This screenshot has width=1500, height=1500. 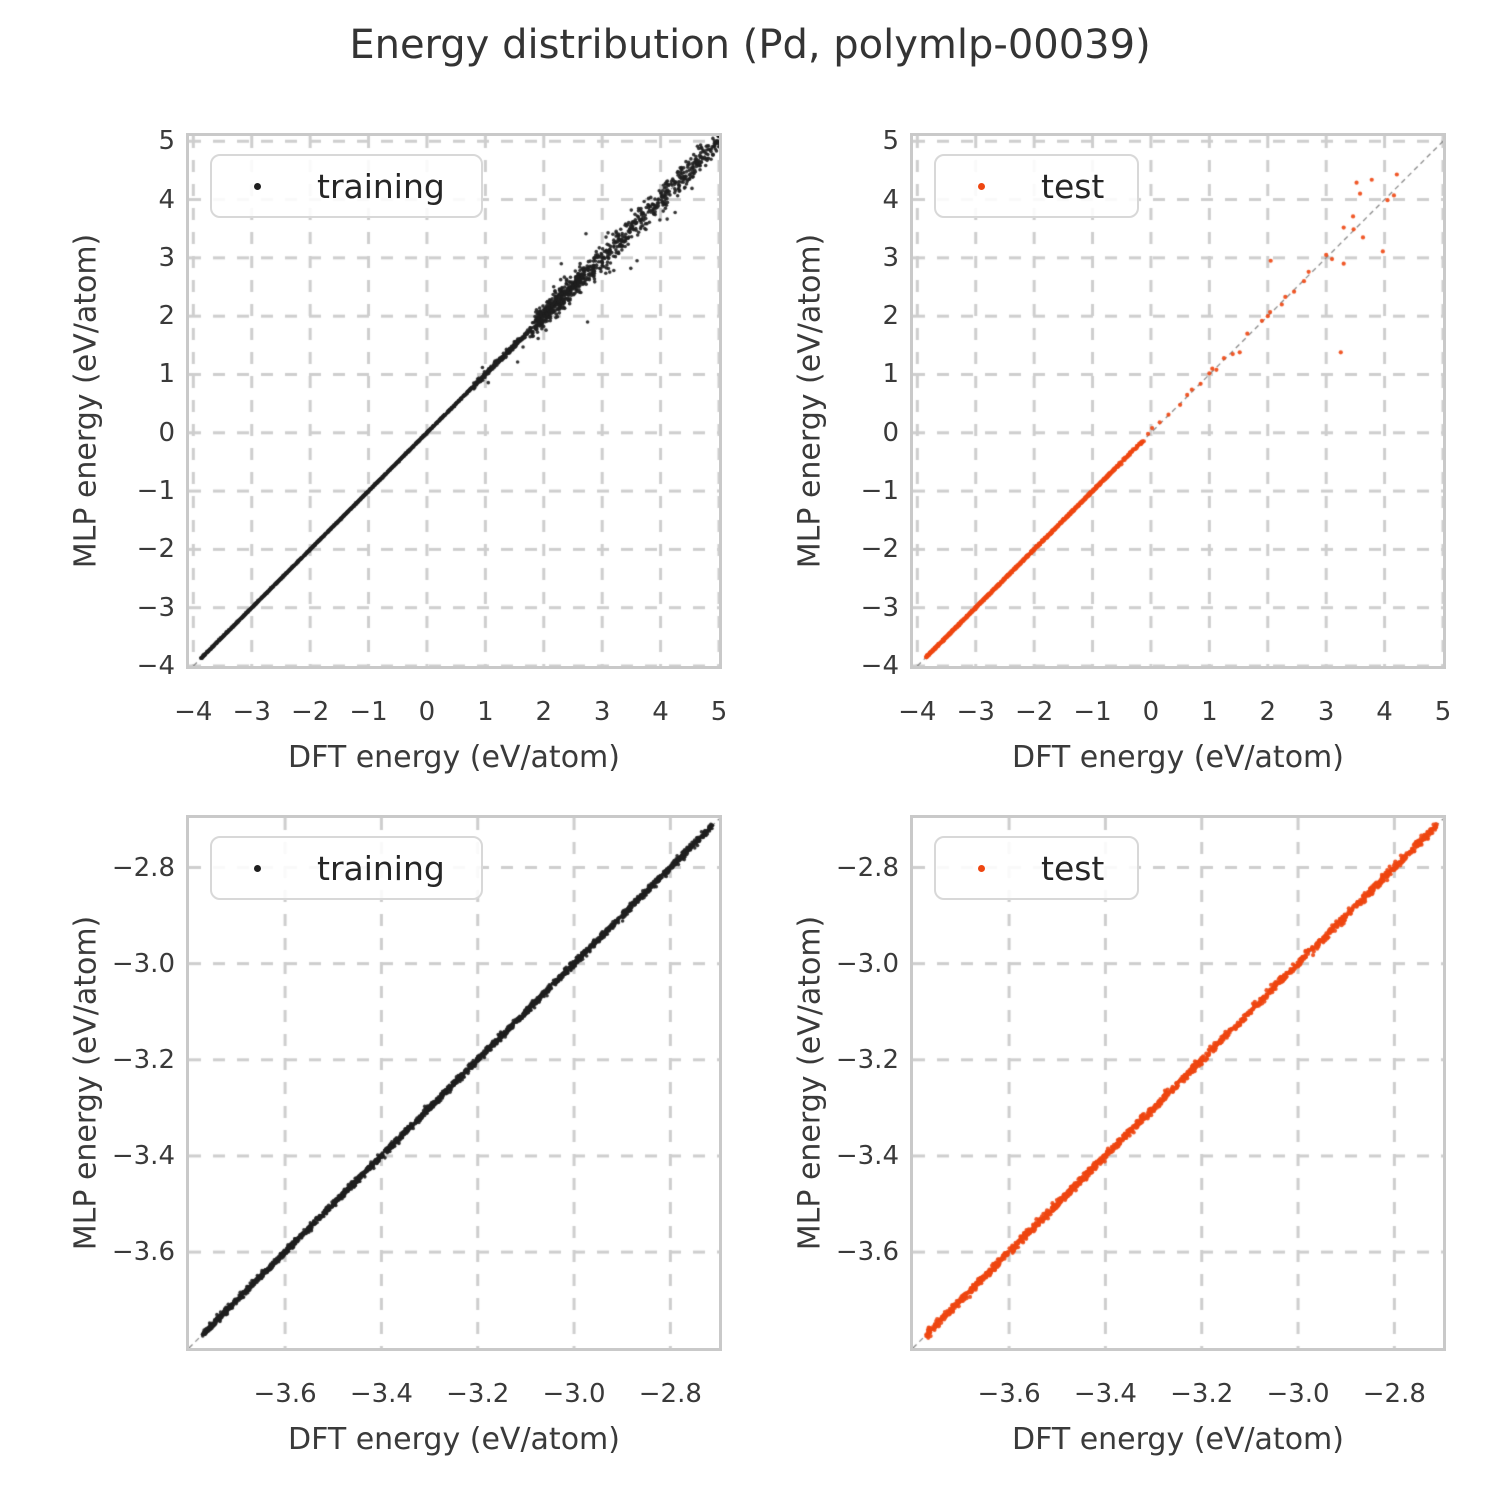 What do you see at coordinates (1178, 1083) in the screenshot?
I see `scatter-canvas-test-zoom` at bounding box center [1178, 1083].